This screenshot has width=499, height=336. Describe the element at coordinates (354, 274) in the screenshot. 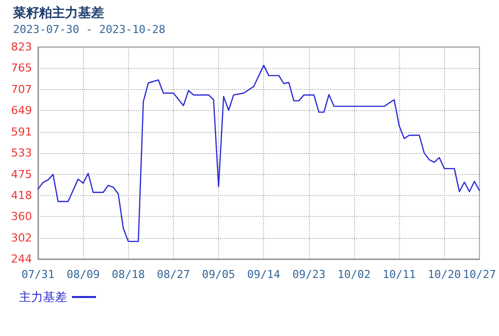

I see `x-tick-label: 10/02` at that location.